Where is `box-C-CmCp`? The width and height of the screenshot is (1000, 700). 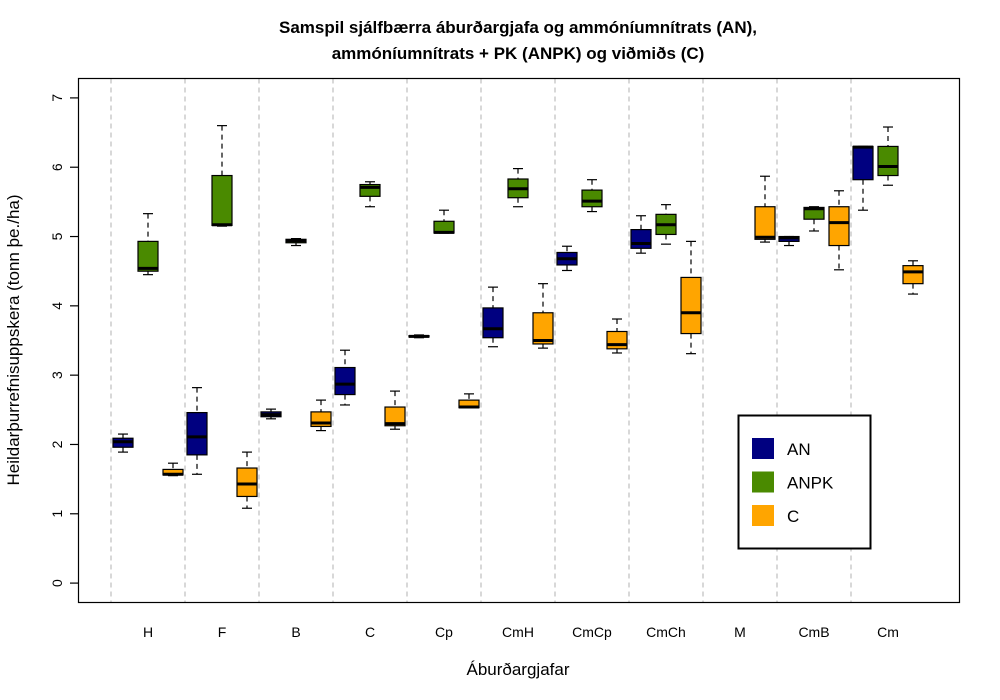
box-C-CmCp is located at coordinates (617, 336).